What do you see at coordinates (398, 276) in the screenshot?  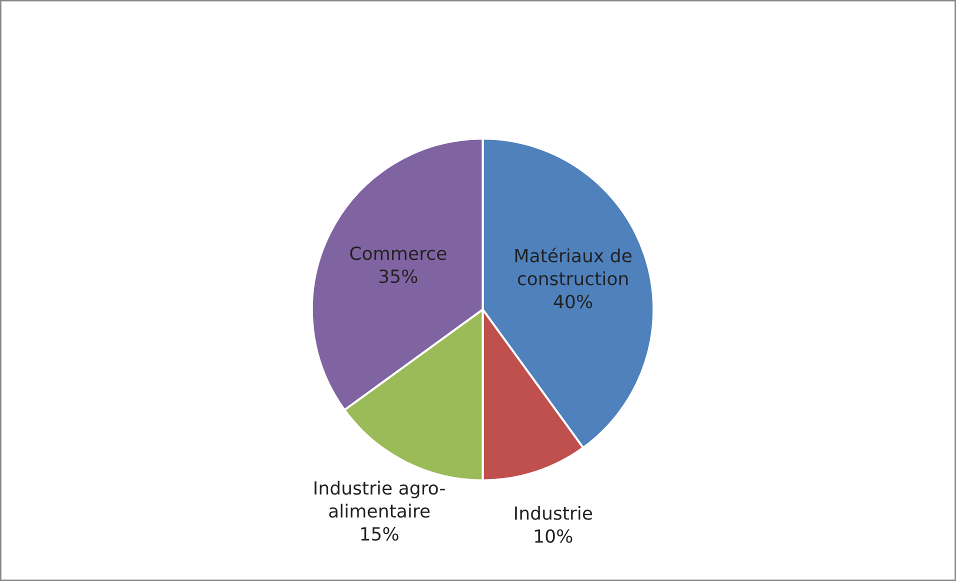 I see `data-label: 35%` at bounding box center [398, 276].